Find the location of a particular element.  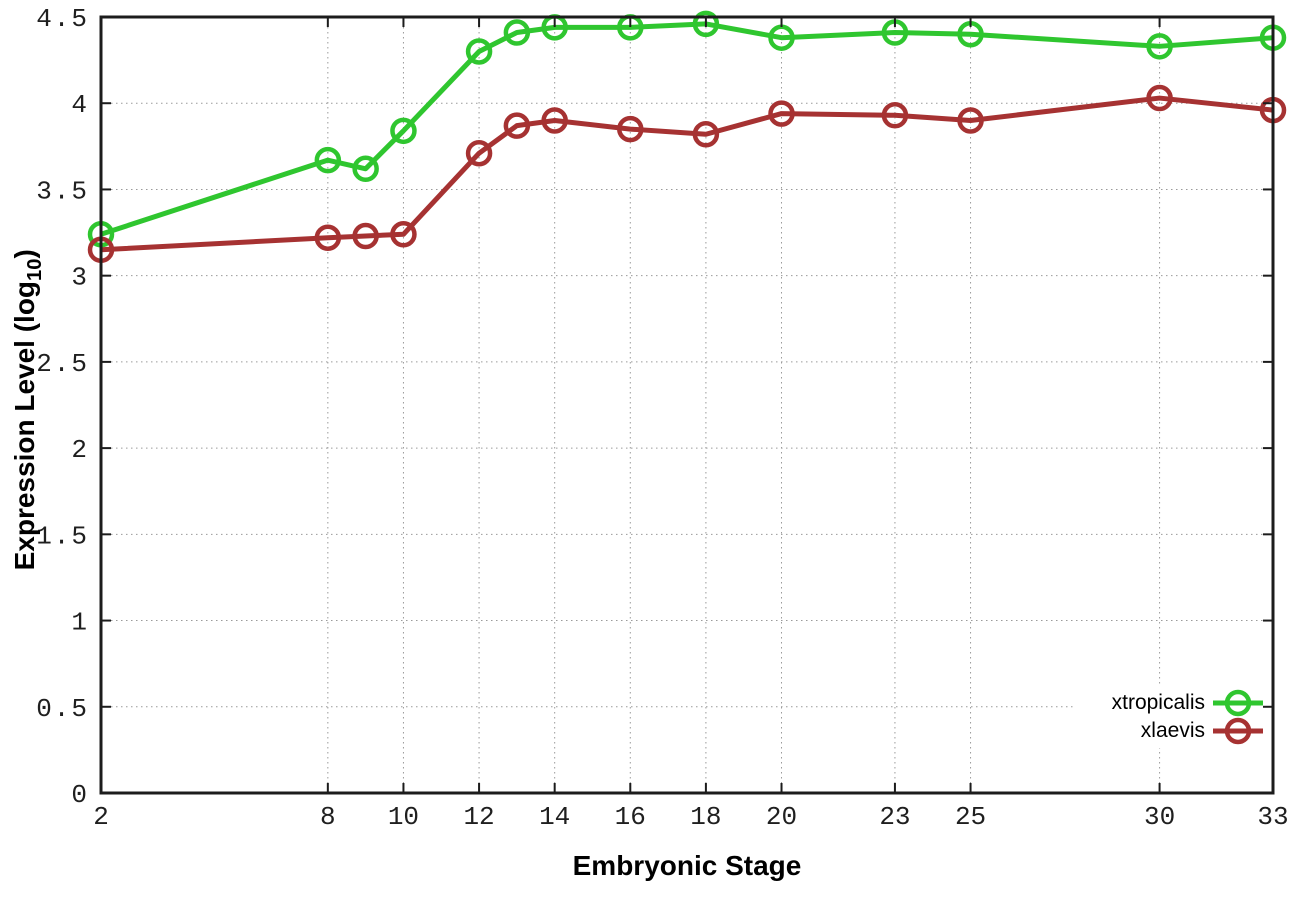

x-tick-label: 18 is located at coordinates (705, 817).